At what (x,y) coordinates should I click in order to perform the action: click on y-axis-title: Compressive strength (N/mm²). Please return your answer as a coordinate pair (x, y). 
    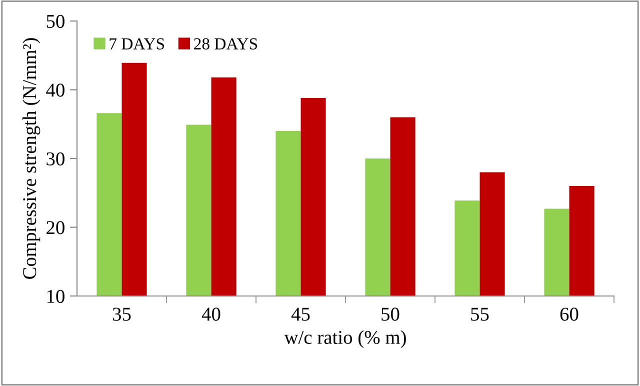
    Looking at the image, I should click on (31, 158).